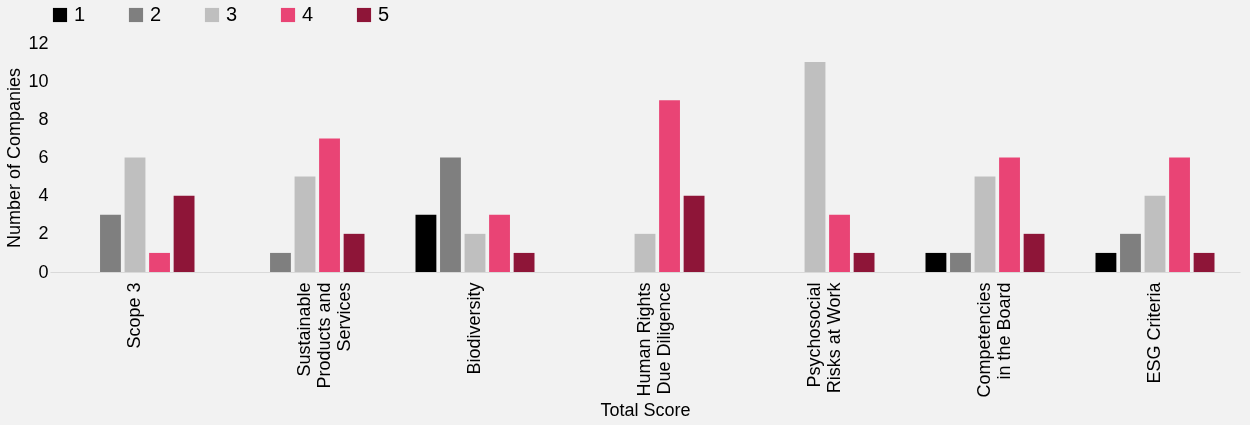  Describe the element at coordinates (654, 339) in the screenshot. I see `x-tick-label: Human Rights Due Diligence` at that location.